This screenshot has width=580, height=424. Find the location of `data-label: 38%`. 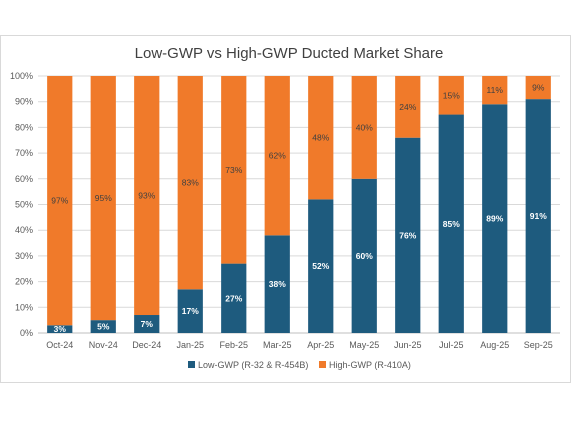

data-label: 38% is located at coordinates (277, 284).